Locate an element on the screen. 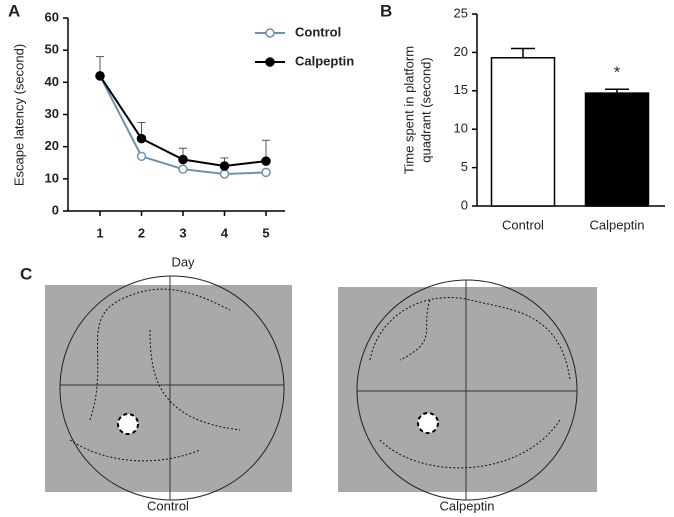 The image size is (674, 517). y-tick-label: 50 is located at coordinates (52, 49).